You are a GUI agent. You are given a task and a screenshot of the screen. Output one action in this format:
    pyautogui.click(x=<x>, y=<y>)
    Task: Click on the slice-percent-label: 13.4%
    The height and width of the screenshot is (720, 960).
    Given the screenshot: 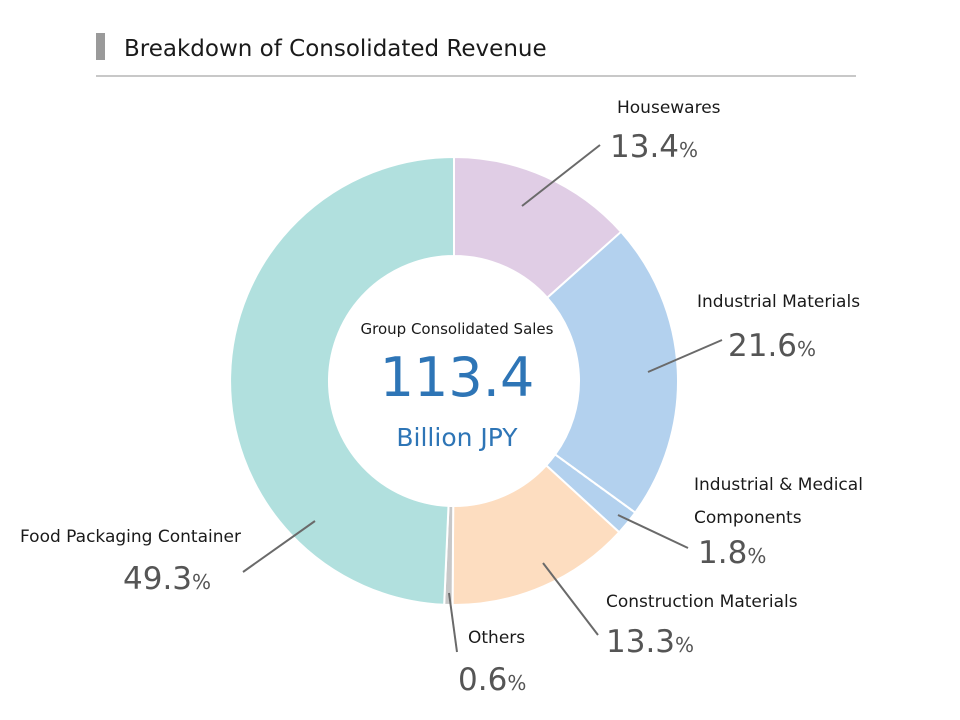 What is the action you would take?
    pyautogui.click(x=654, y=147)
    